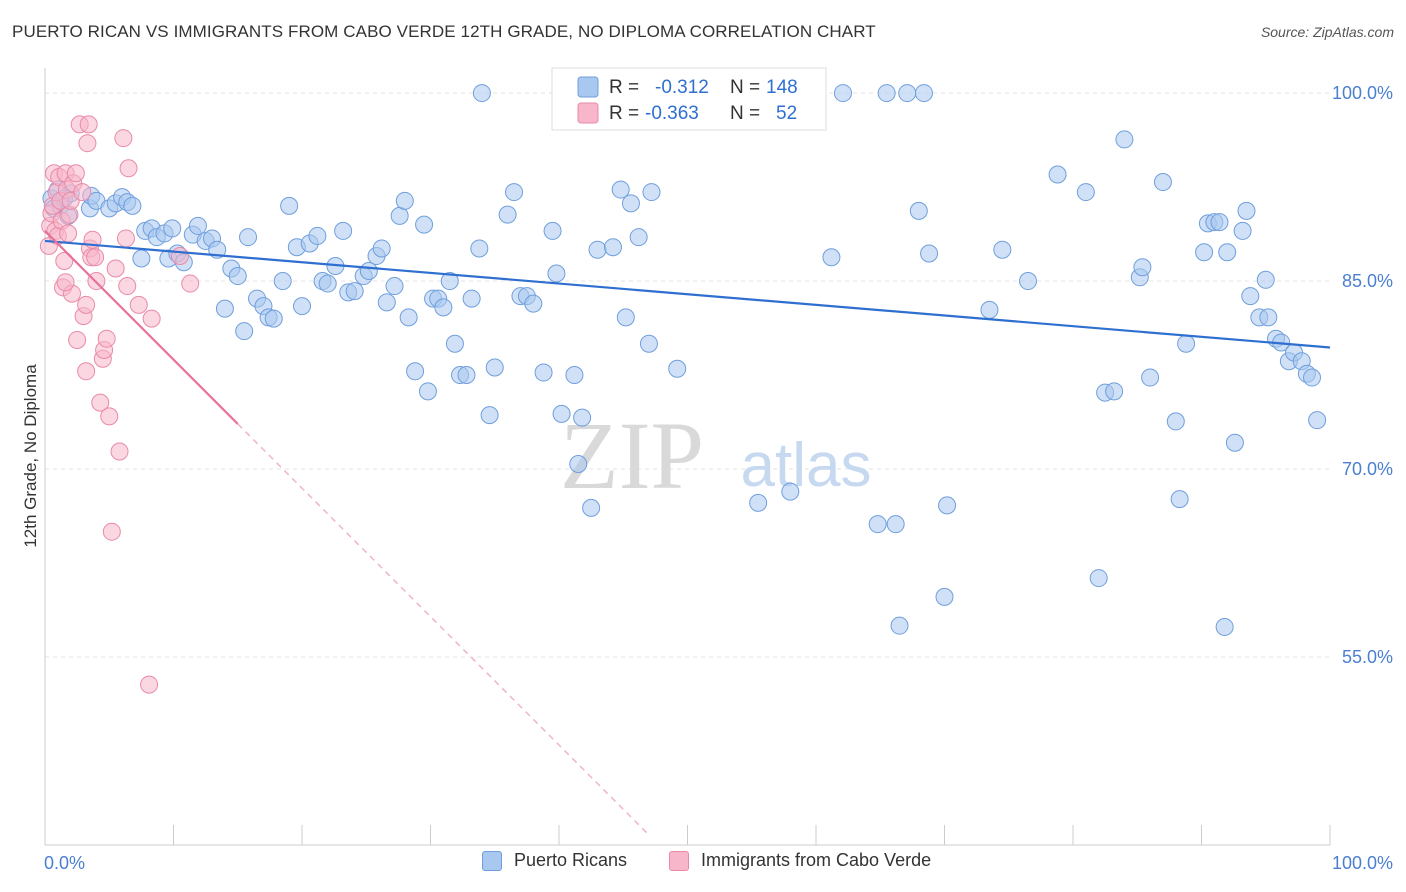 The width and height of the screenshot is (1406, 892). I want to click on legend-n-value-1: 148, so click(782, 87).